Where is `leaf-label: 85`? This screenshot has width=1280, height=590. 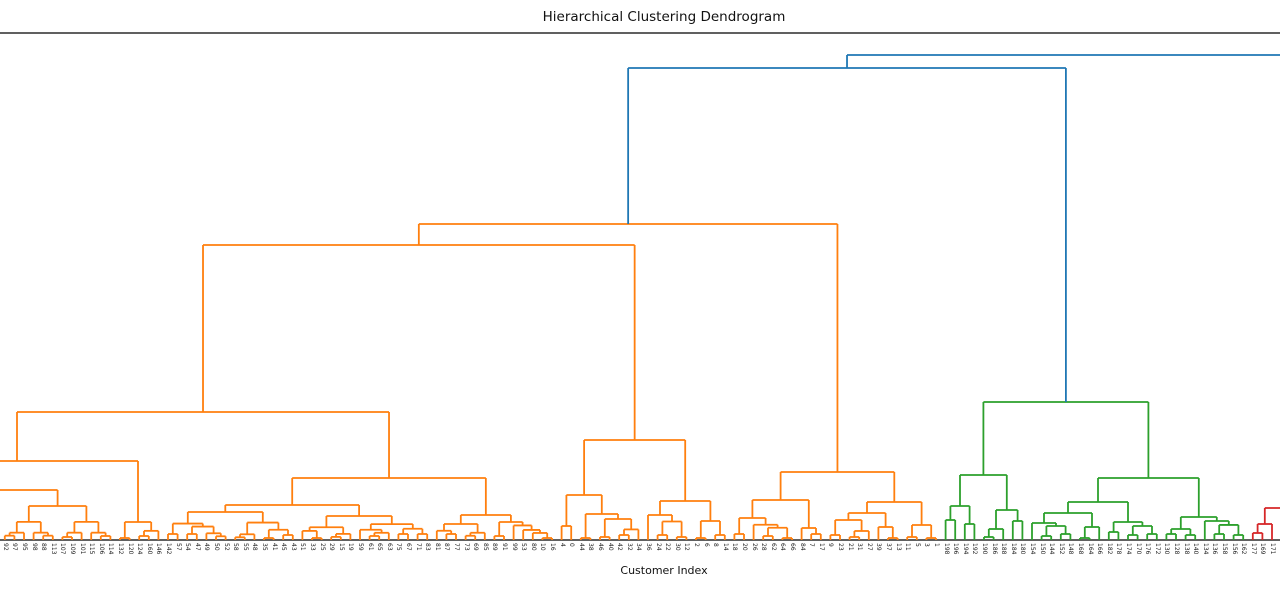
leaf-label: 85 is located at coordinates (485, 547).